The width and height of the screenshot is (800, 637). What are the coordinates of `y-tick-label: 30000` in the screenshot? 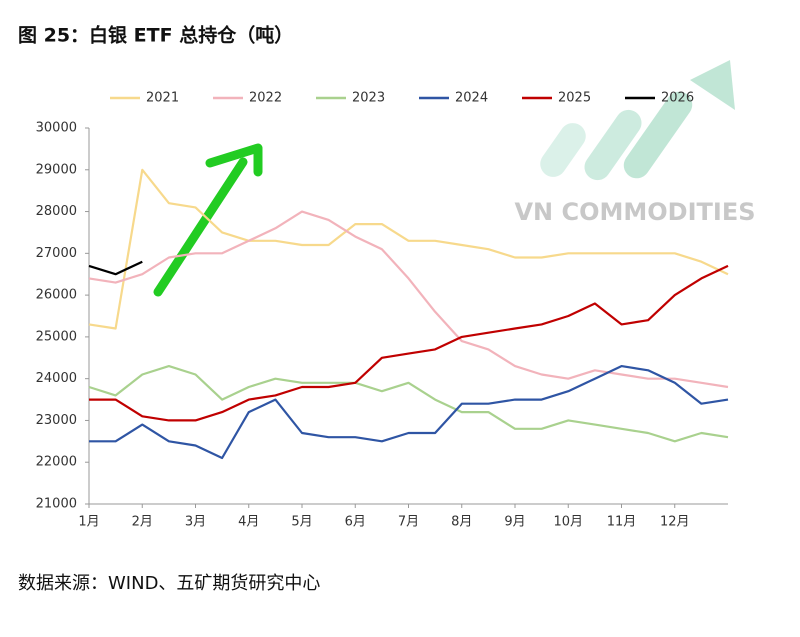 It's located at (56, 128).